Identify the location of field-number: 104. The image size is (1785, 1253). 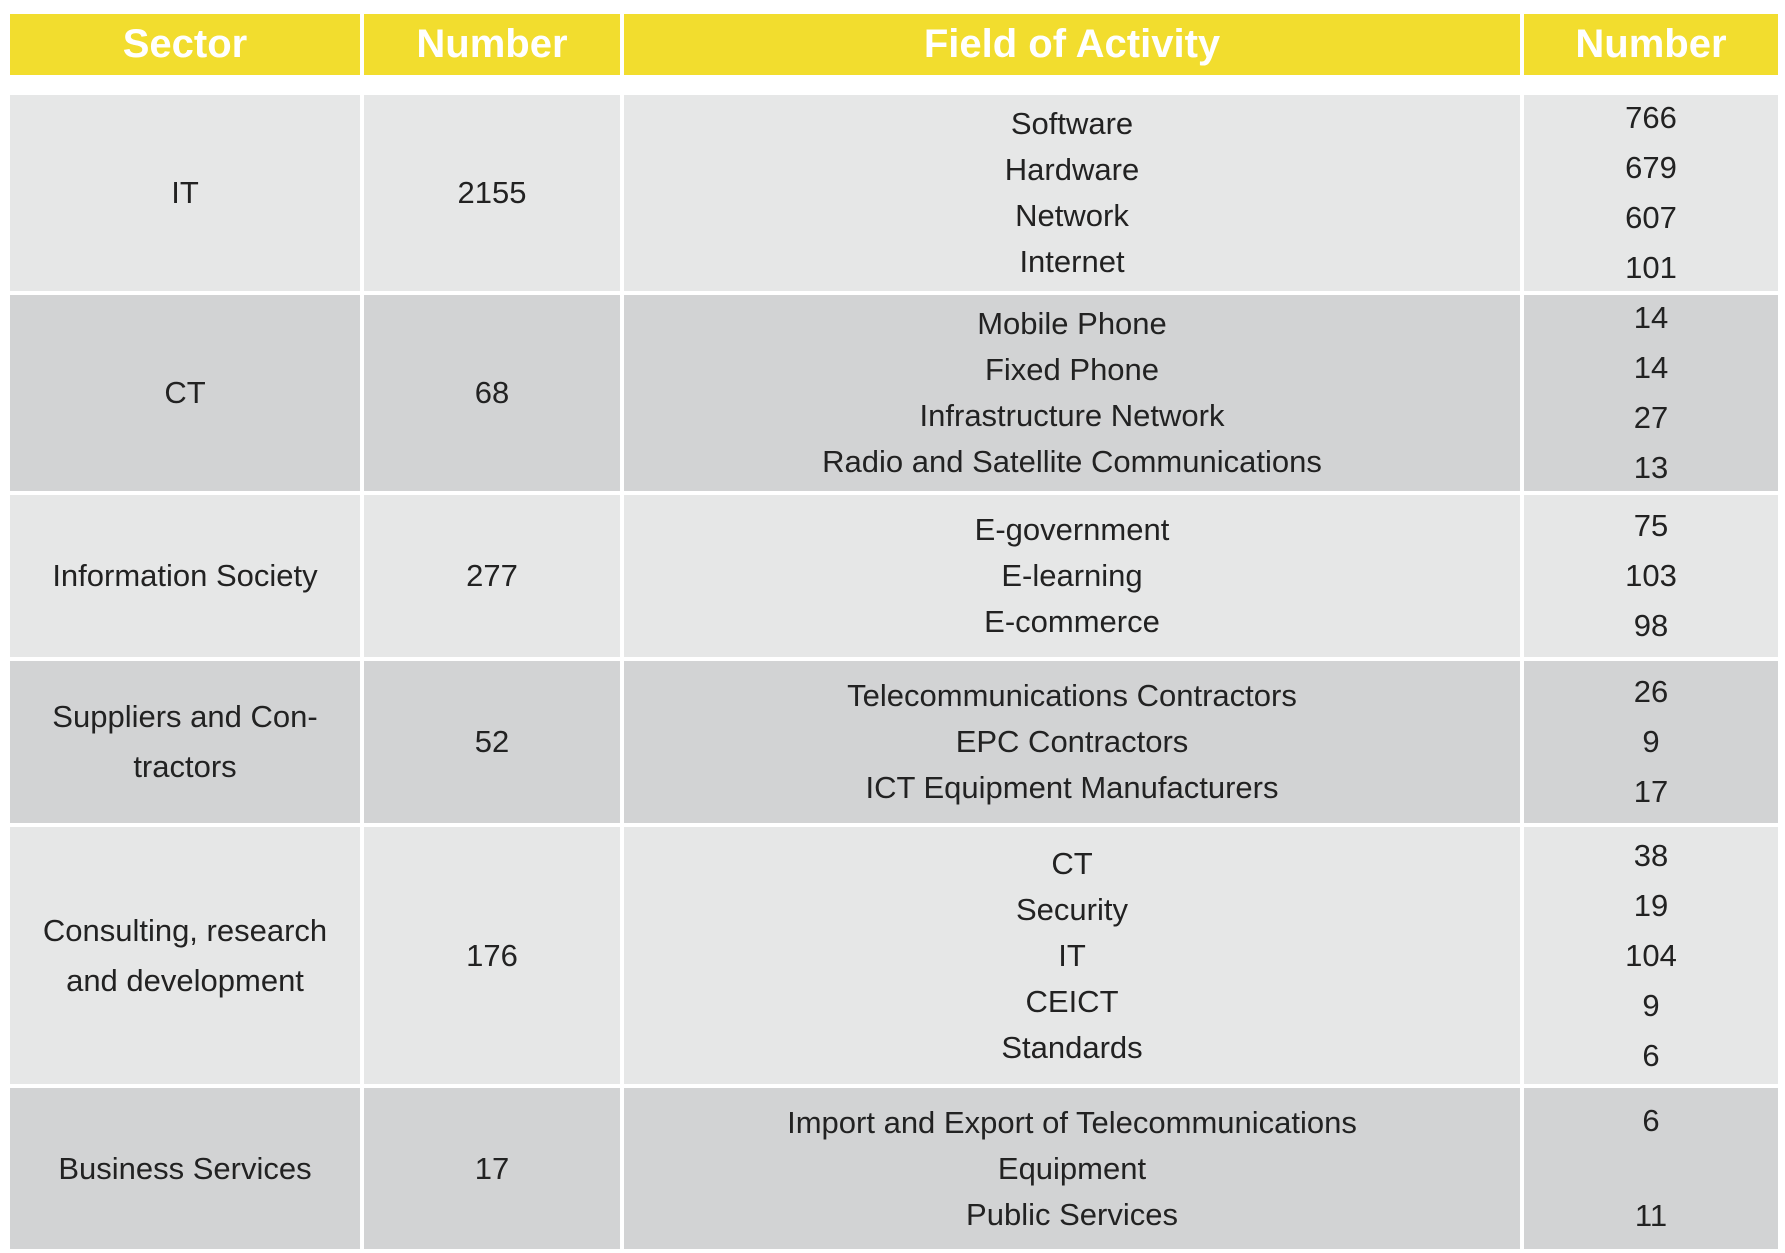
(1651, 955).